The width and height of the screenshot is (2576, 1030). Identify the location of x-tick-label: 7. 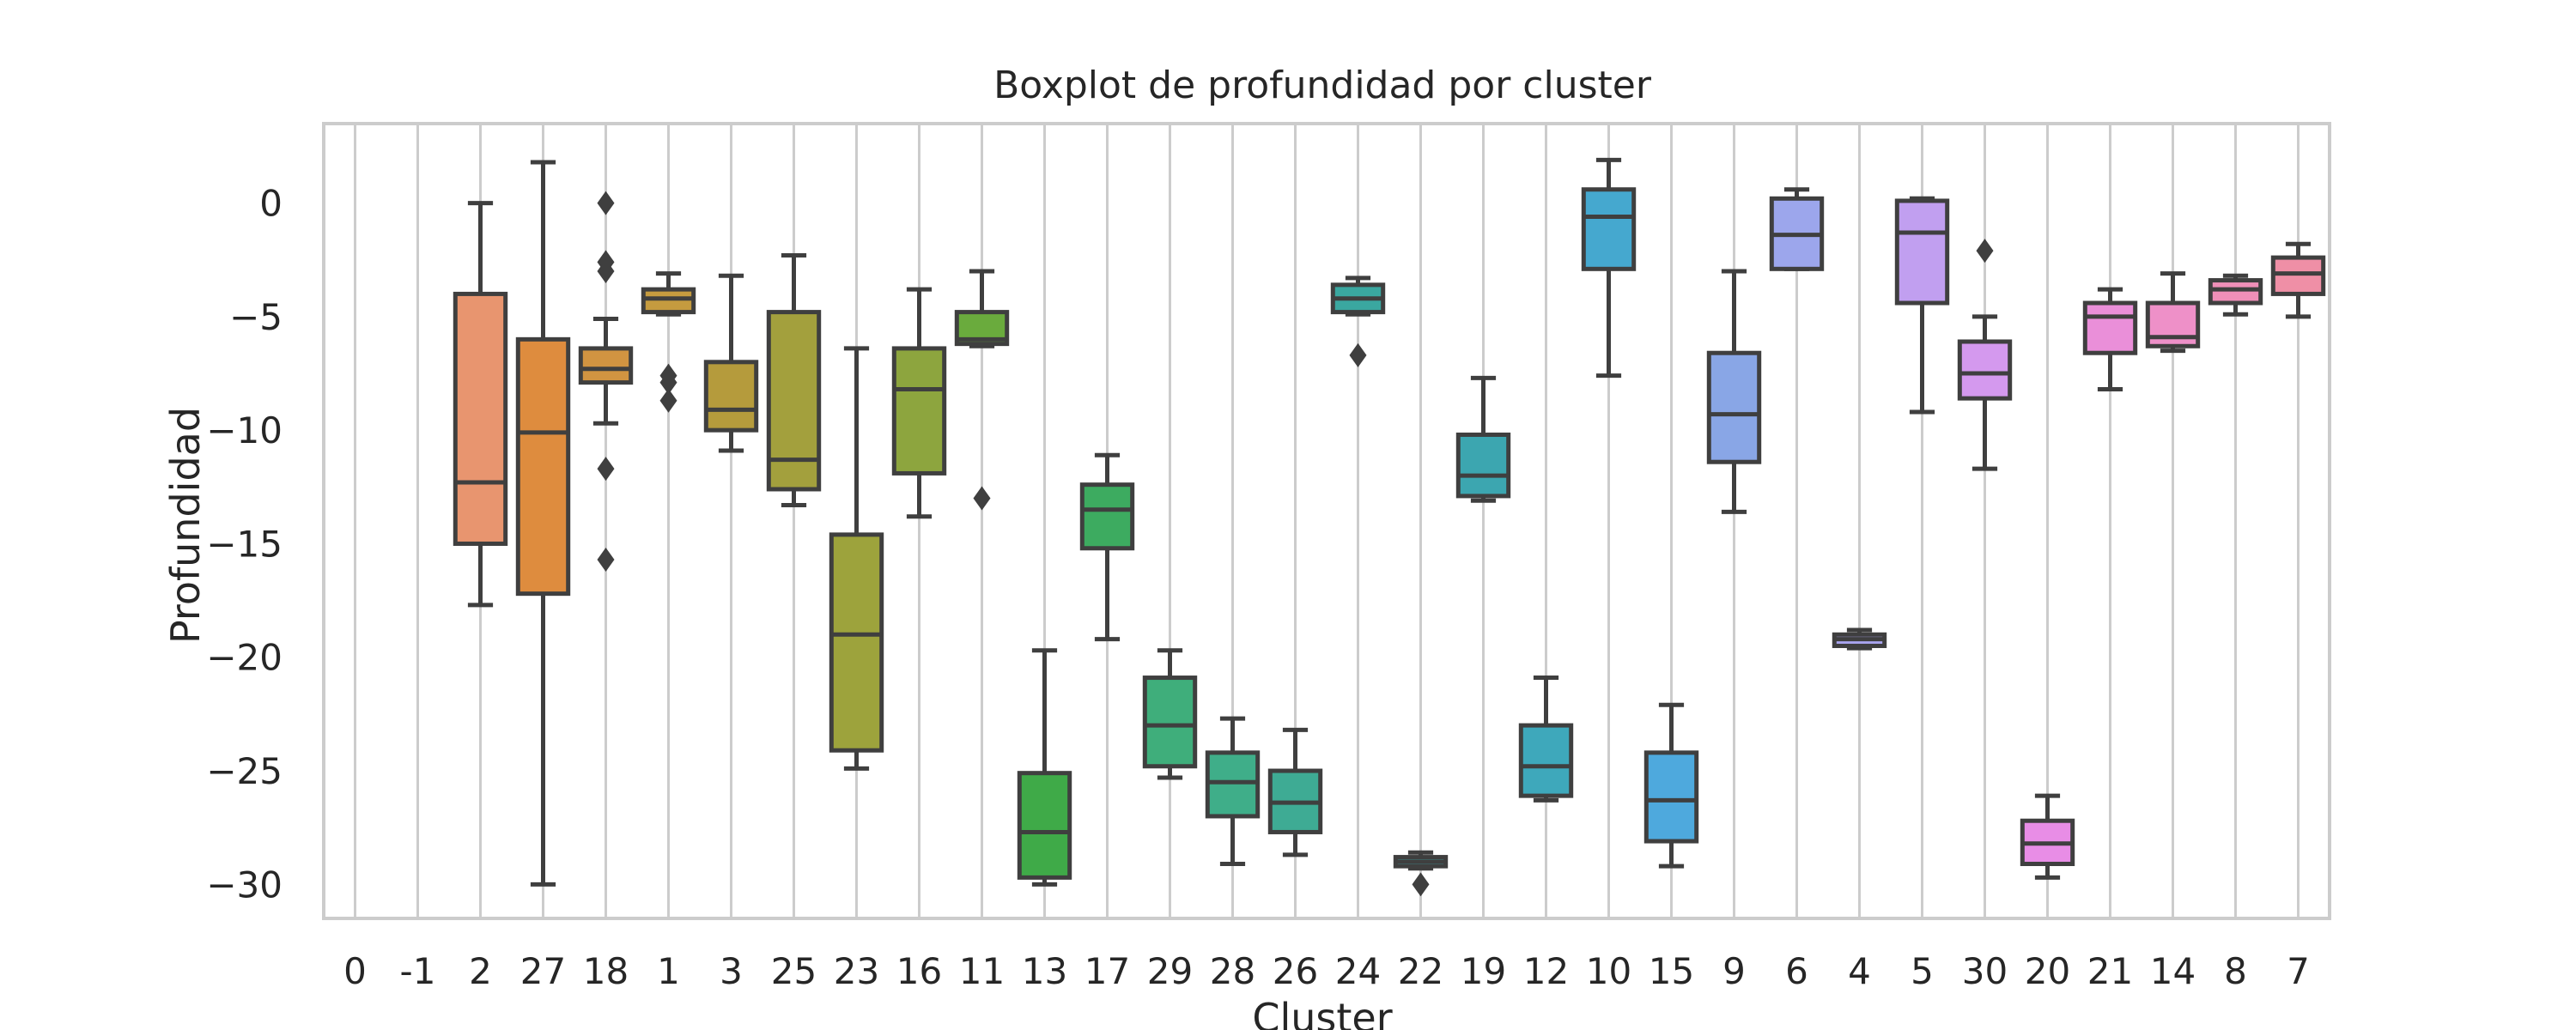
(2298, 971).